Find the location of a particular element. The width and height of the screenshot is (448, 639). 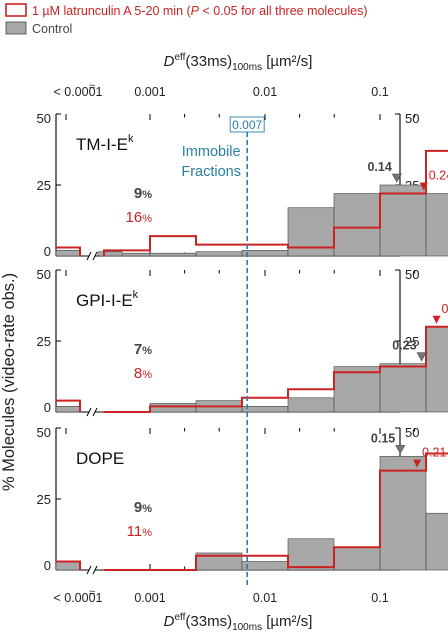

panel-label: TM-I-Ek is located at coordinates (105, 143).